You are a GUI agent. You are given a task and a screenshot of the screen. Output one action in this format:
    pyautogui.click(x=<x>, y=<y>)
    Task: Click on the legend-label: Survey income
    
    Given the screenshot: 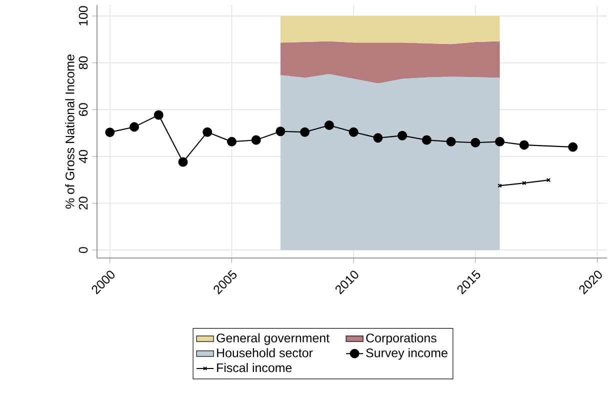 What is the action you would take?
    pyautogui.click(x=407, y=354)
    